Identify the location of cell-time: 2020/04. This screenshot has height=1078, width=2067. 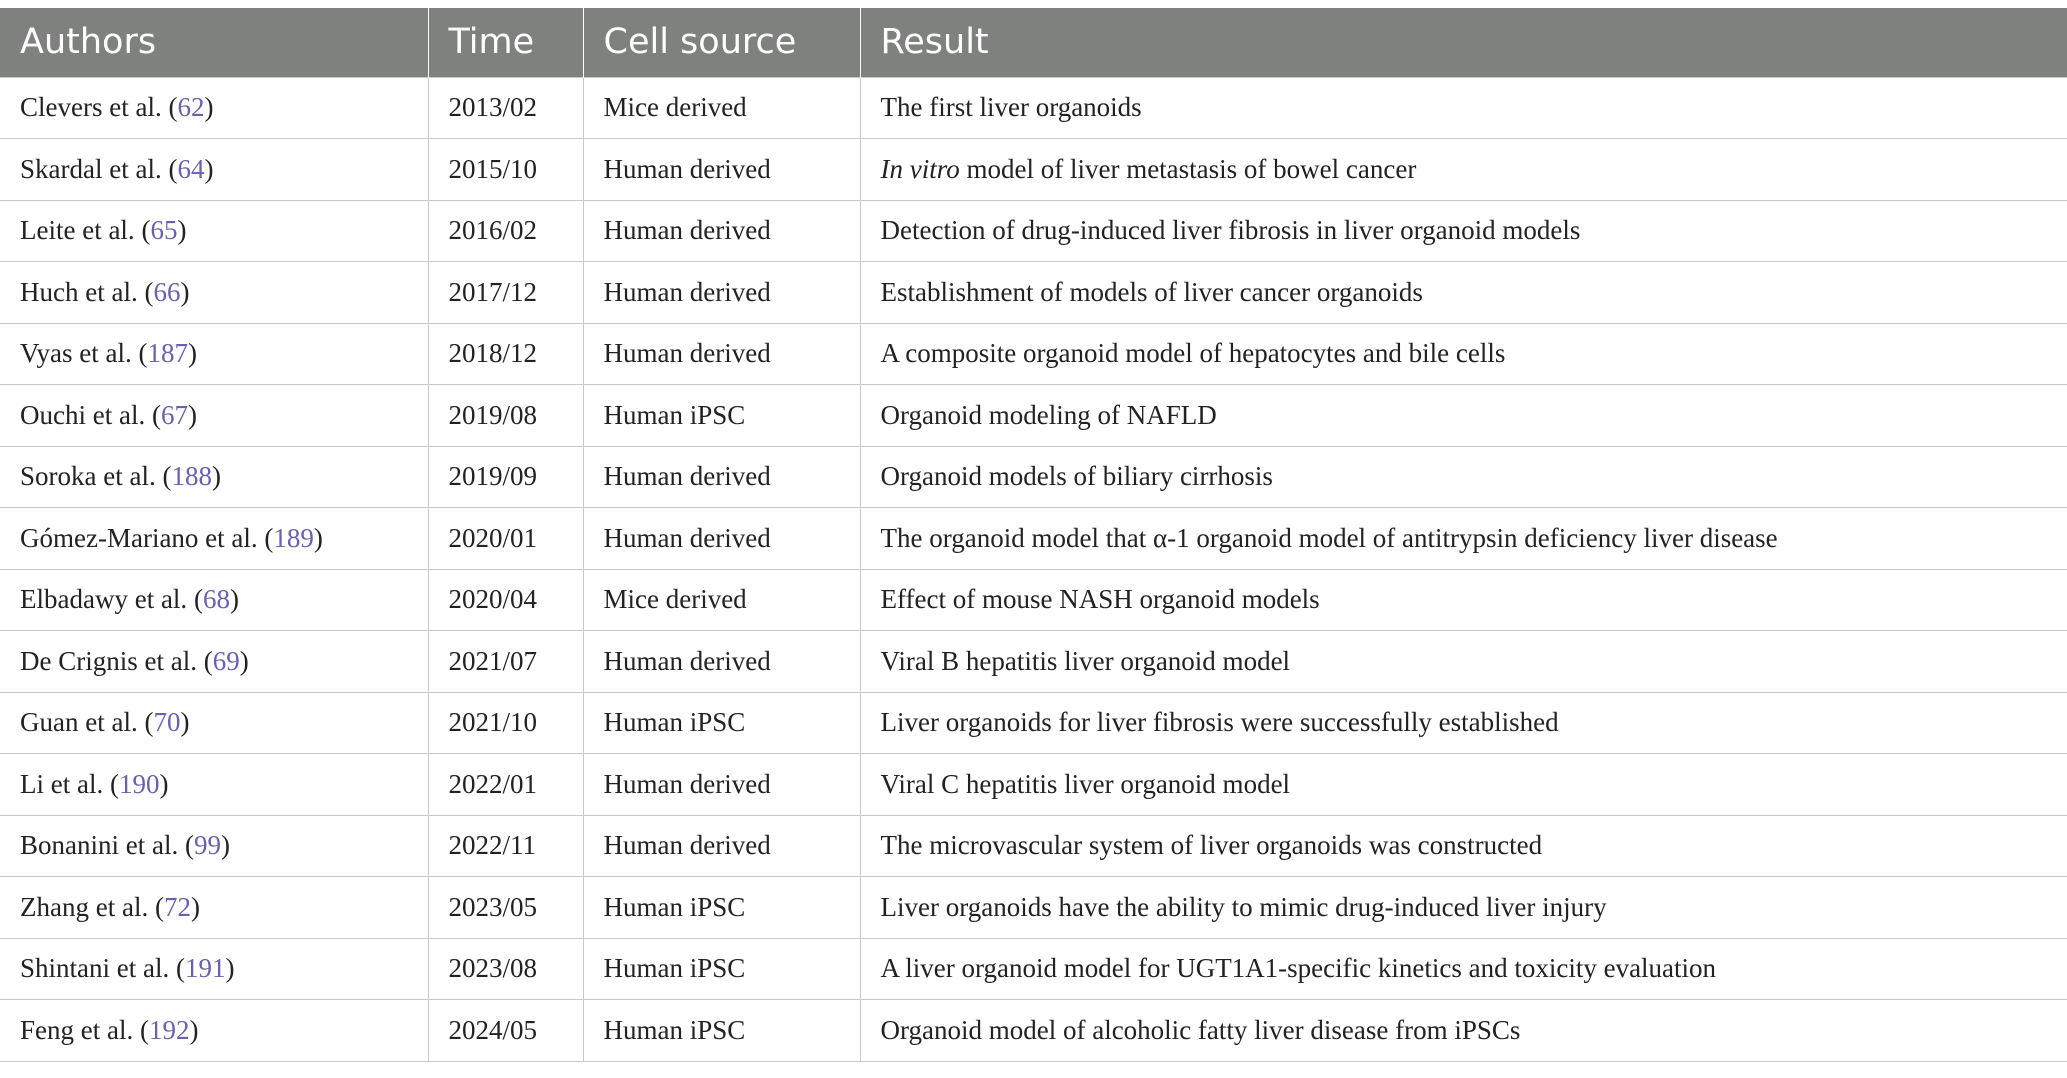
(505, 599).